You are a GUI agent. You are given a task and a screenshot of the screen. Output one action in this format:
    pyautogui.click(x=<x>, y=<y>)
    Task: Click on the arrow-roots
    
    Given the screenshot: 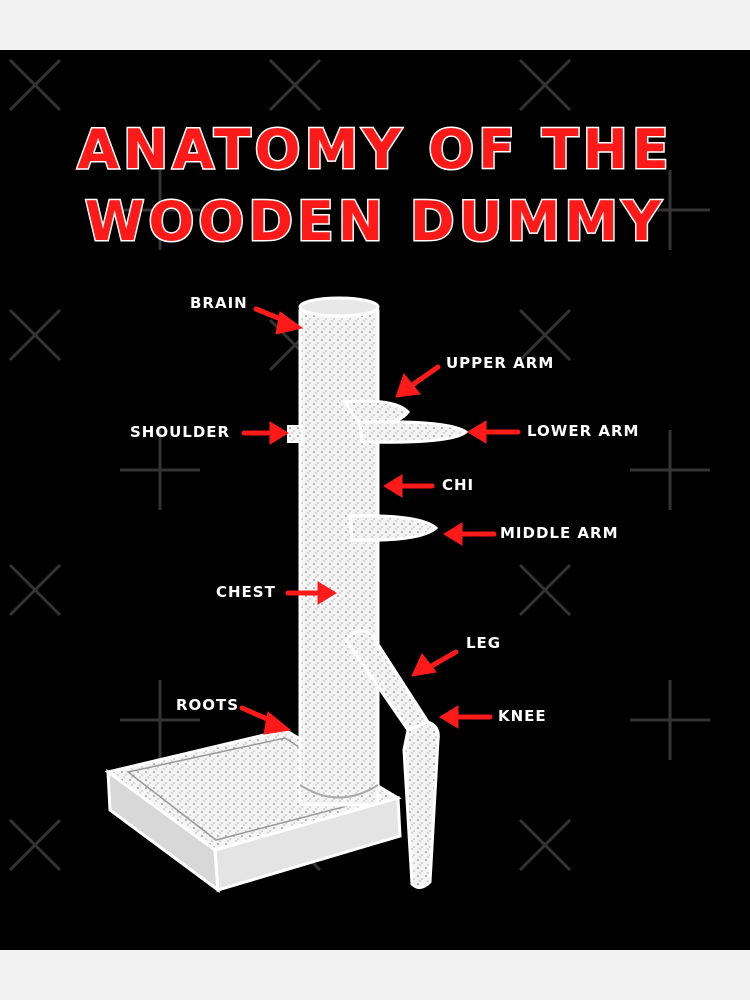 What is the action you would take?
    pyautogui.click(x=265, y=720)
    